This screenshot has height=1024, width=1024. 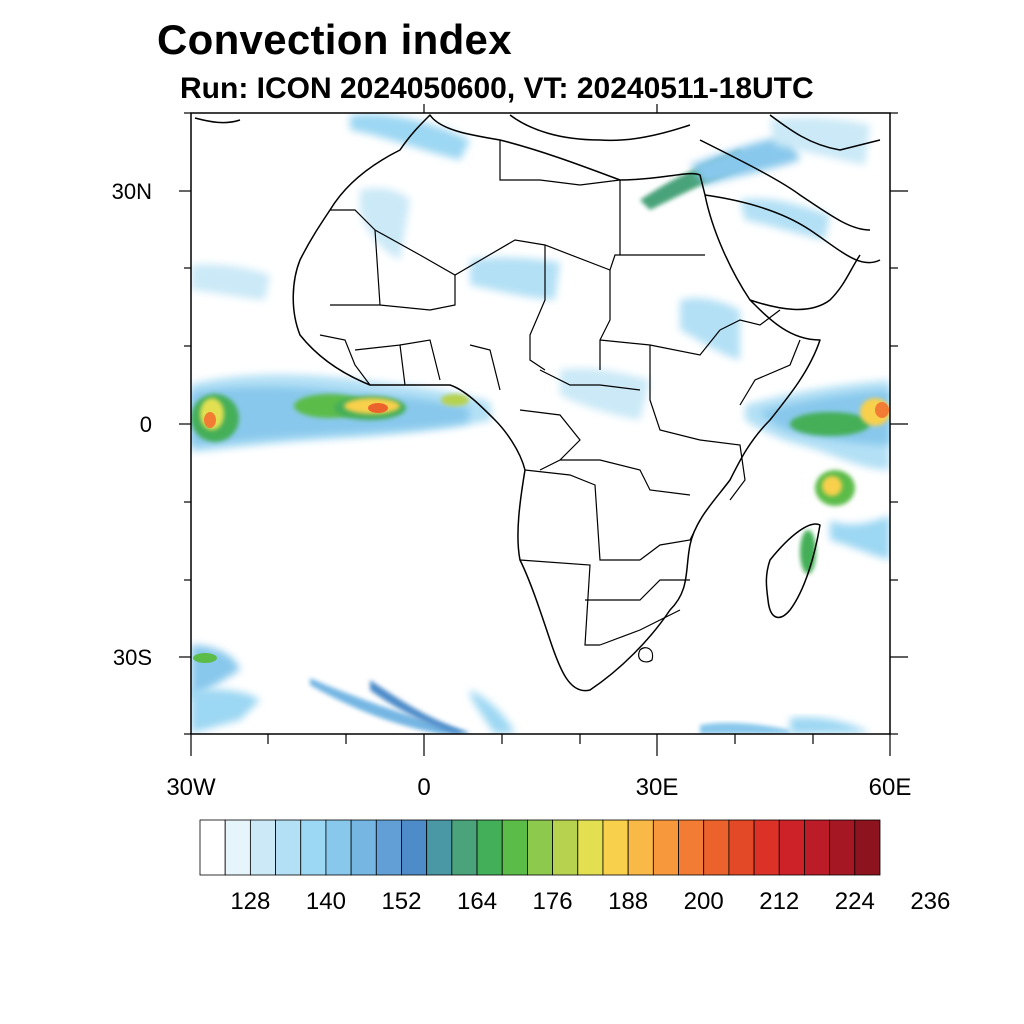 What do you see at coordinates (145, 424) in the screenshot?
I see `lat-label-0: 0` at bounding box center [145, 424].